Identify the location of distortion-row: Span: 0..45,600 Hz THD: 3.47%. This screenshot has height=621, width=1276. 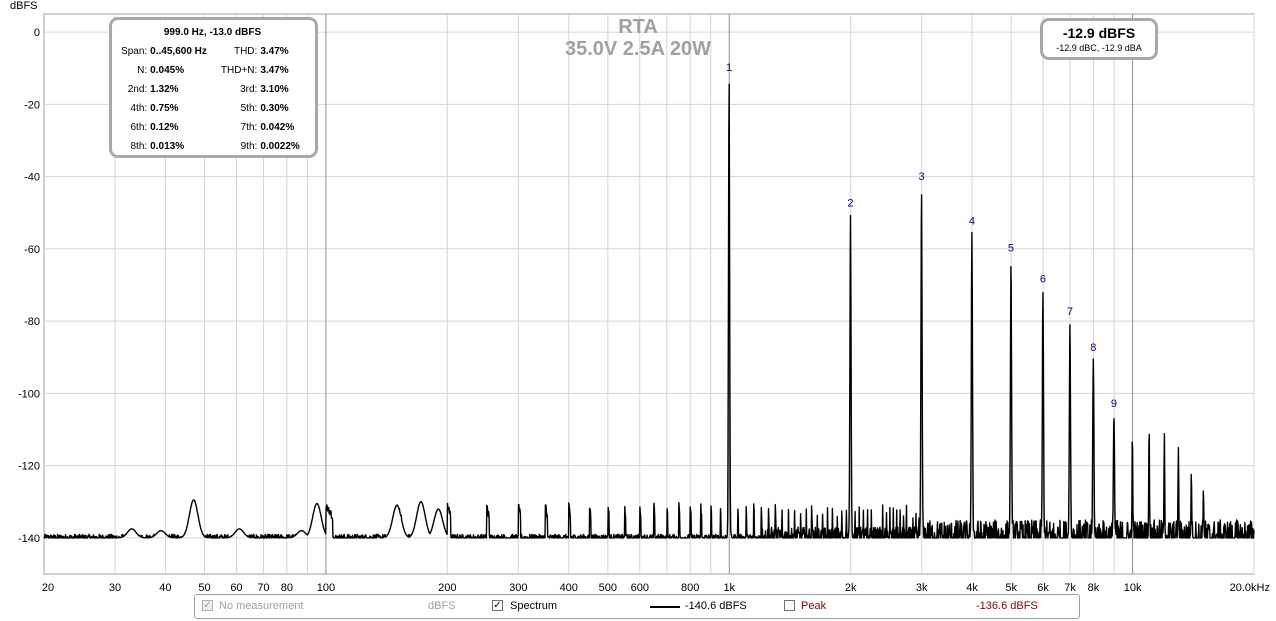
(212, 51).